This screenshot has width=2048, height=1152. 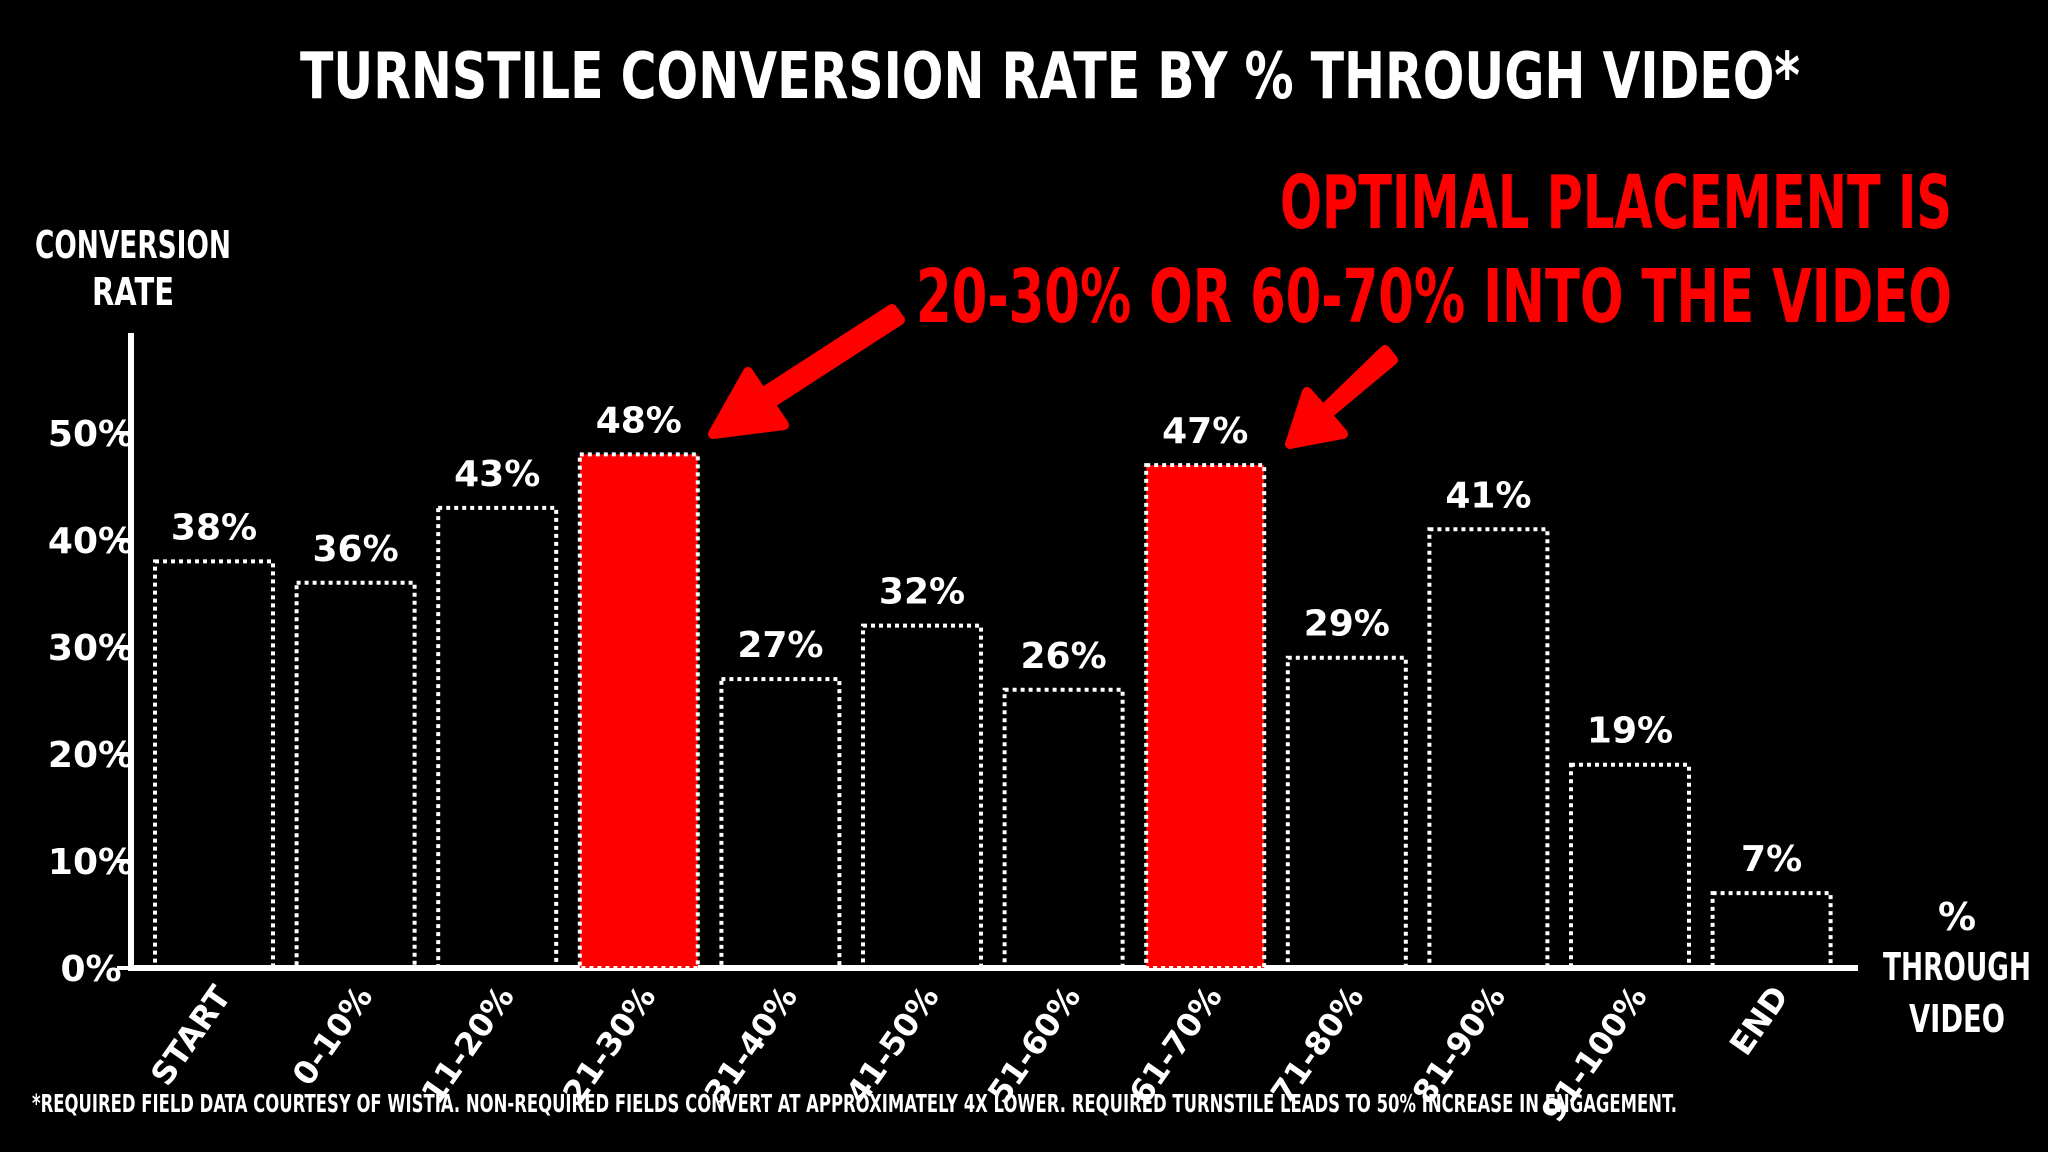 What do you see at coordinates (1759, 1020) in the screenshot?
I see `x-tick-label: END` at bounding box center [1759, 1020].